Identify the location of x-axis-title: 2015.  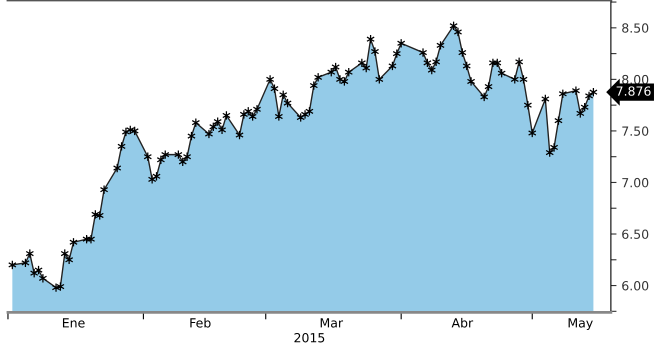
(309, 337).